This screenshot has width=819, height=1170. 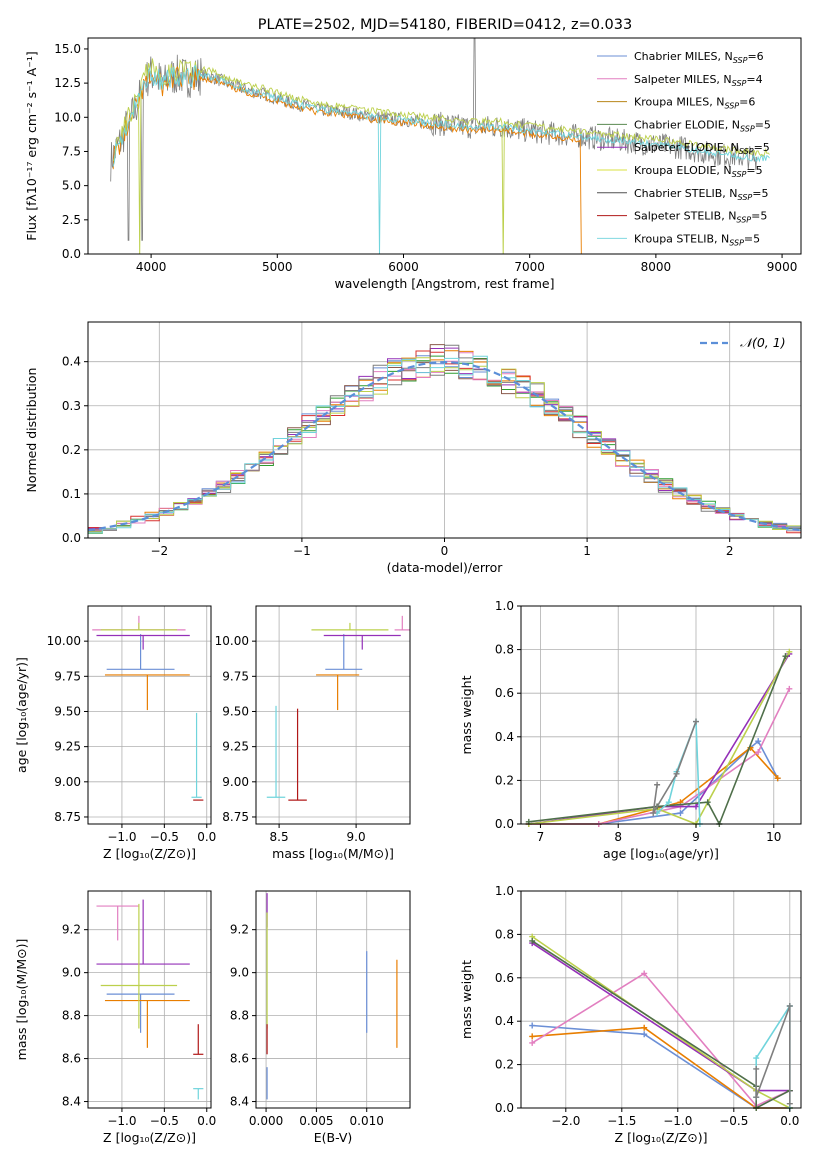 I want to click on x-tick-label: 7, so click(x=541, y=837).